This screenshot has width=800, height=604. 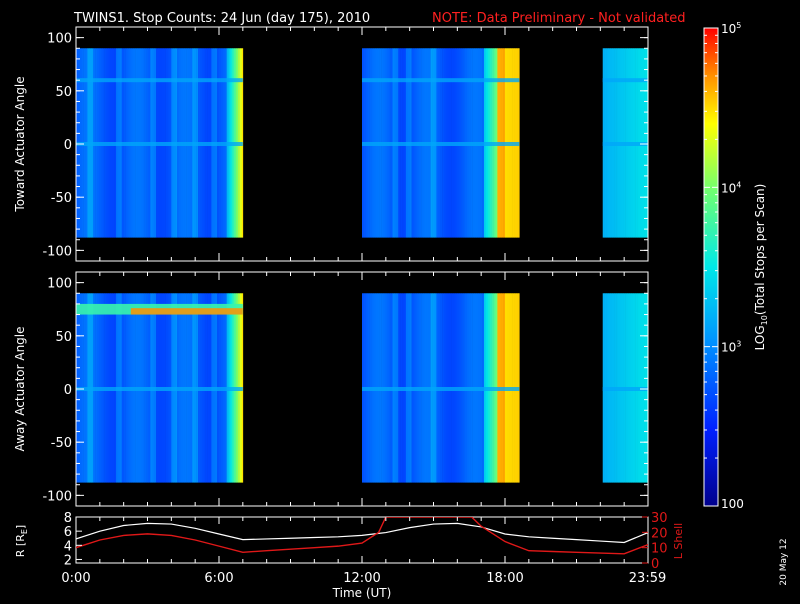 I want to click on radius-tick-label: 8, so click(x=68, y=518).